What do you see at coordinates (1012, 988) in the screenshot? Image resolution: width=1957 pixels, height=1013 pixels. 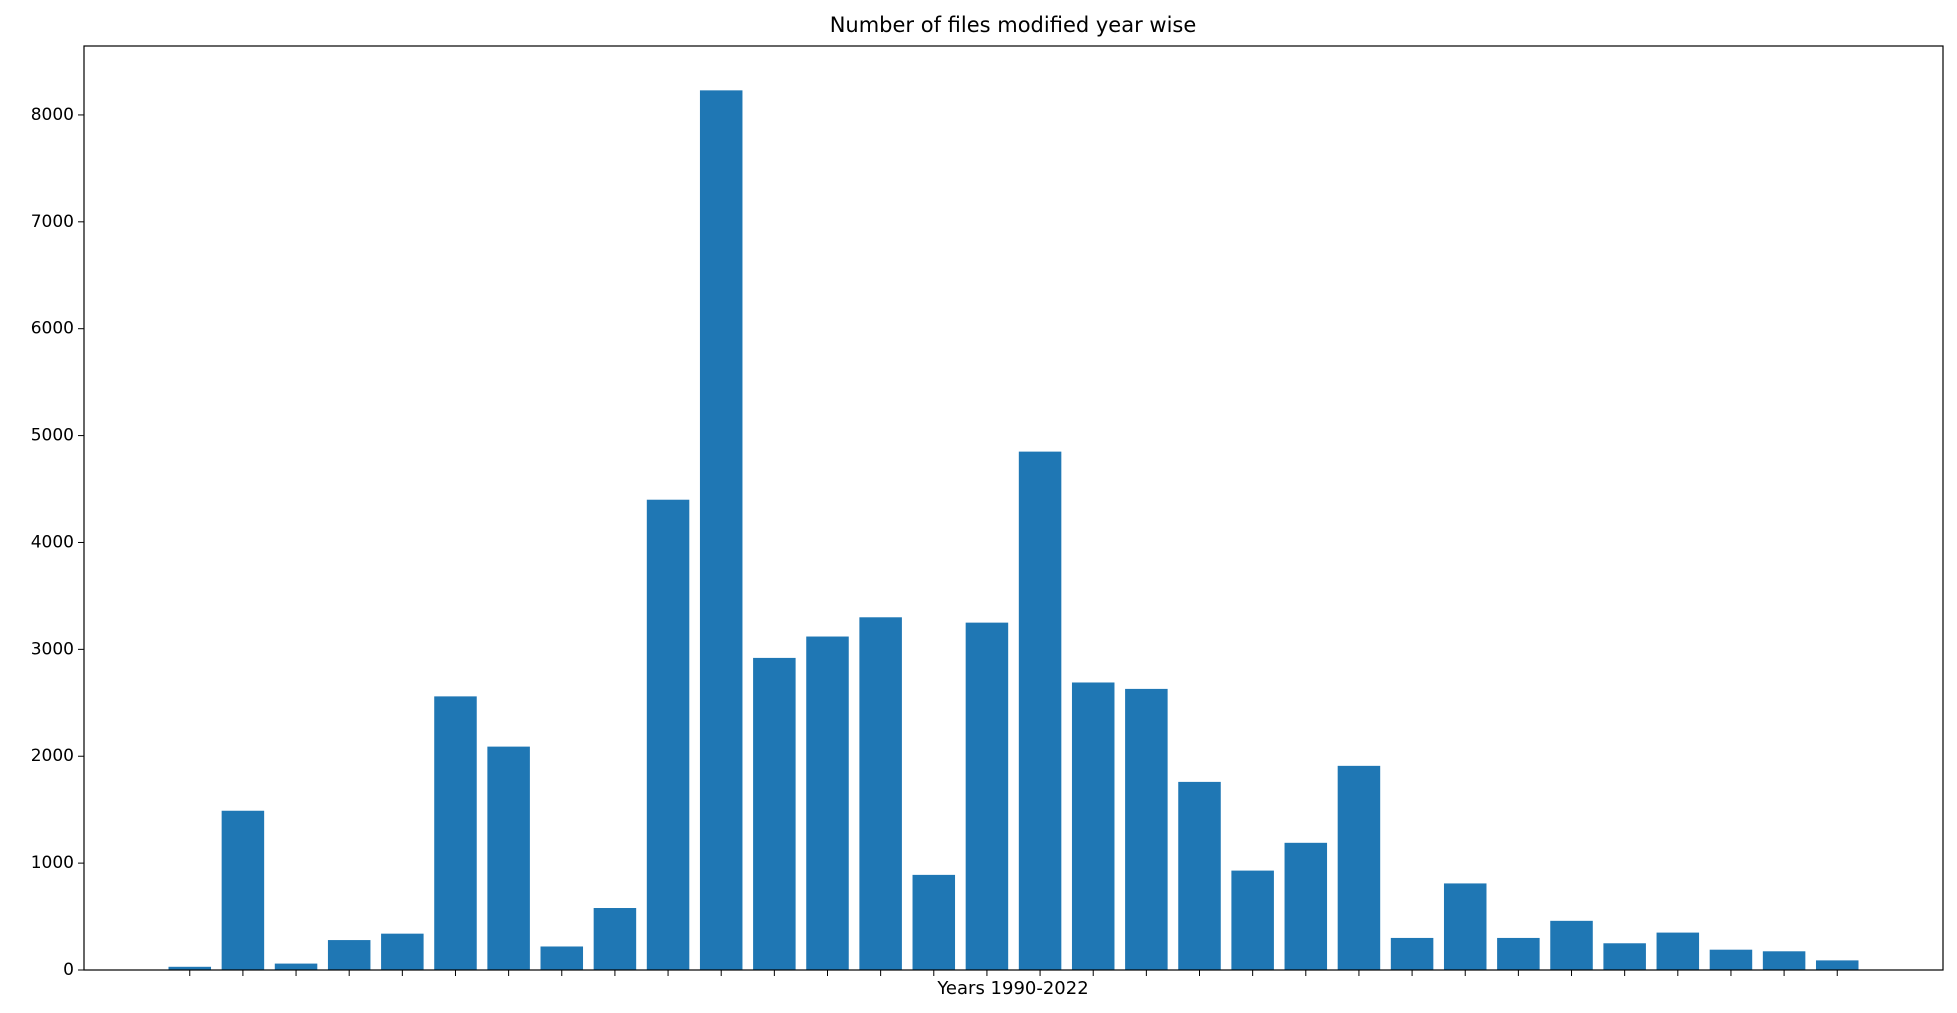 I see `x-axis-label: Years 1990-2022` at bounding box center [1012, 988].